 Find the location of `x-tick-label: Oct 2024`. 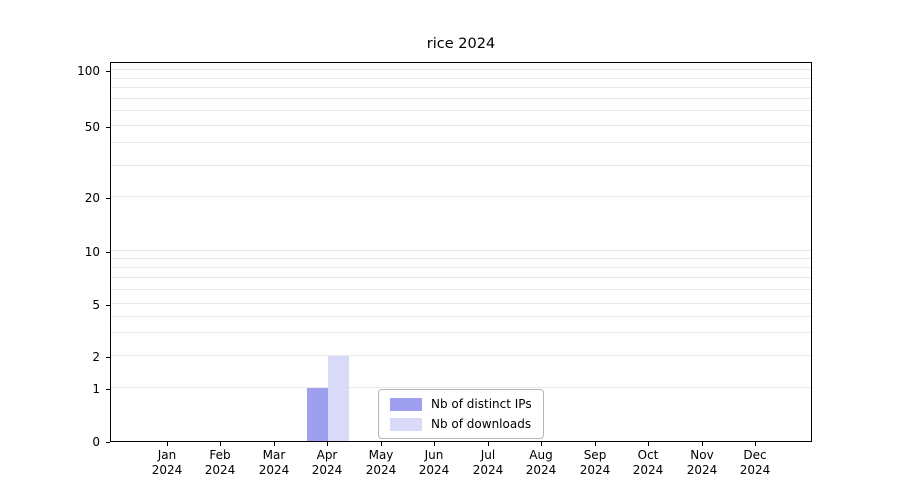

x-tick-label: Oct 2024 is located at coordinates (648, 462).